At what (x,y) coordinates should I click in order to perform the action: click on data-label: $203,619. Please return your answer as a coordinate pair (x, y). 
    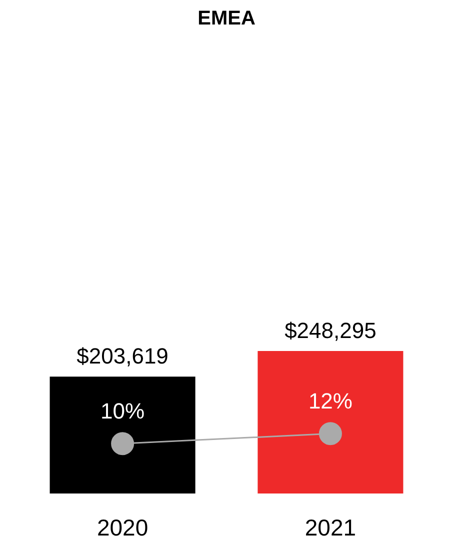
    Looking at the image, I should click on (122, 356).